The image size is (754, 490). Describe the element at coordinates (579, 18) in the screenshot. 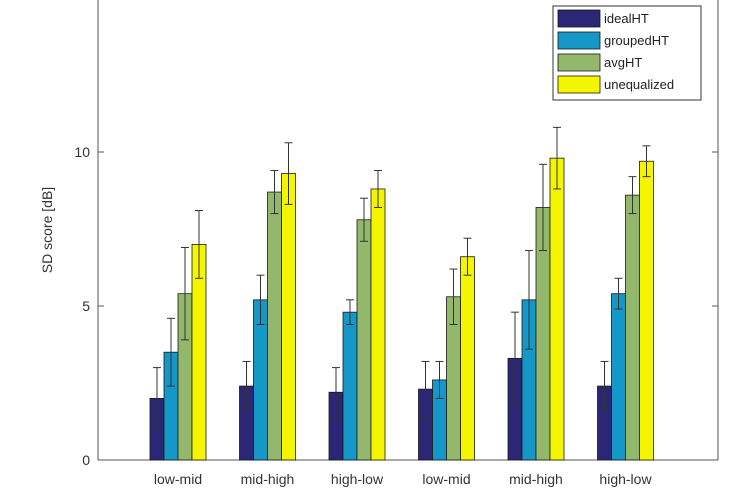

I see `legend-swatch-idealHT` at that location.